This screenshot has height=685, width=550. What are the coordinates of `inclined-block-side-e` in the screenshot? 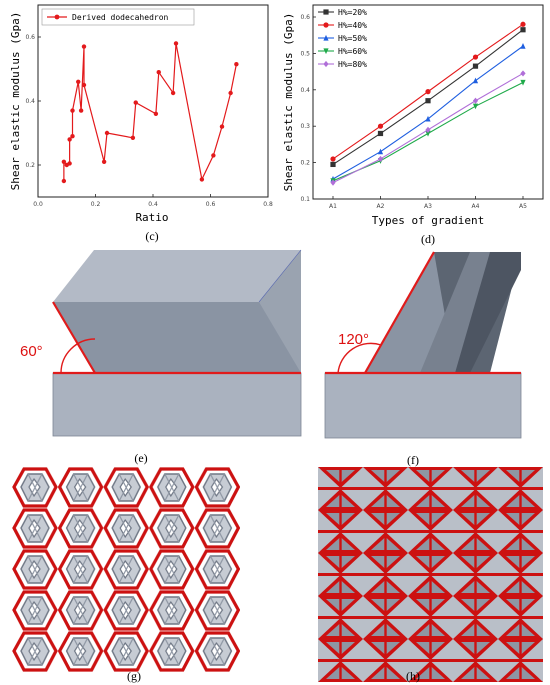 It's located at (280, 311).